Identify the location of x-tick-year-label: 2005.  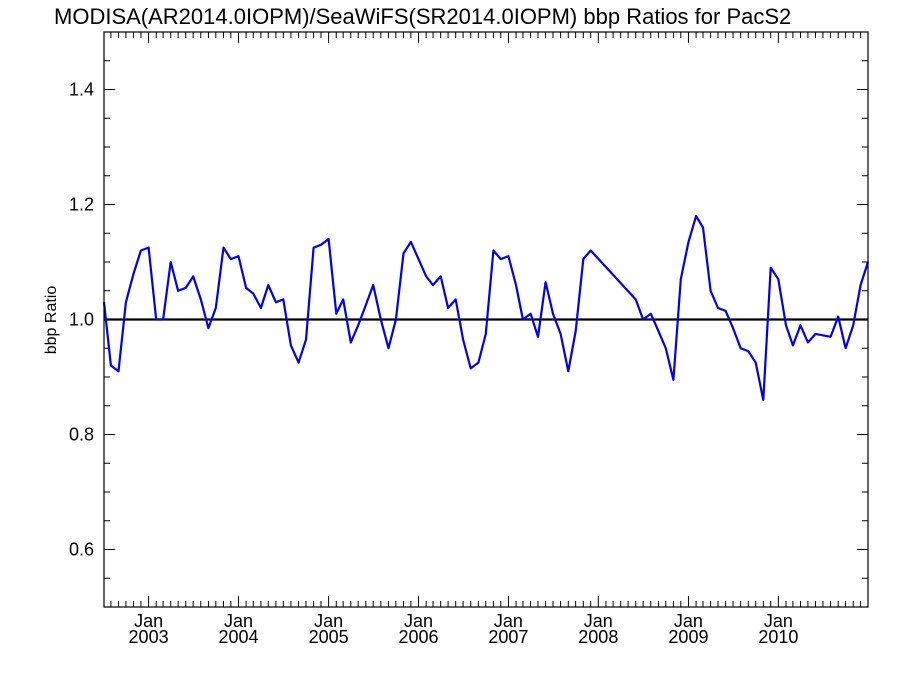
(329, 637).